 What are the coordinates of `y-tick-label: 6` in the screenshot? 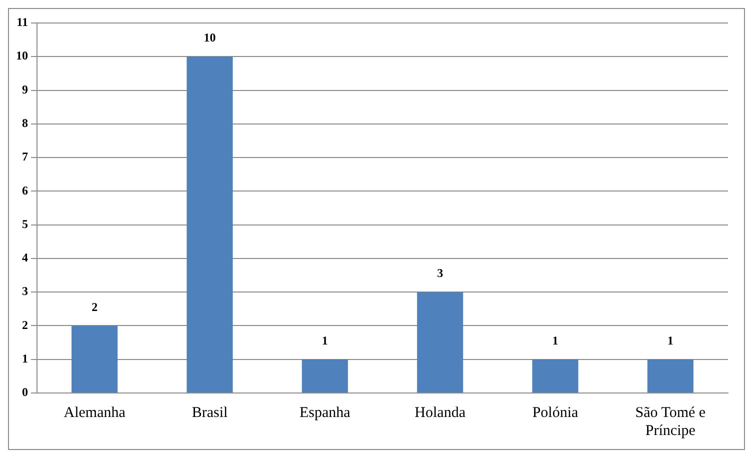 It's located at (25, 190).